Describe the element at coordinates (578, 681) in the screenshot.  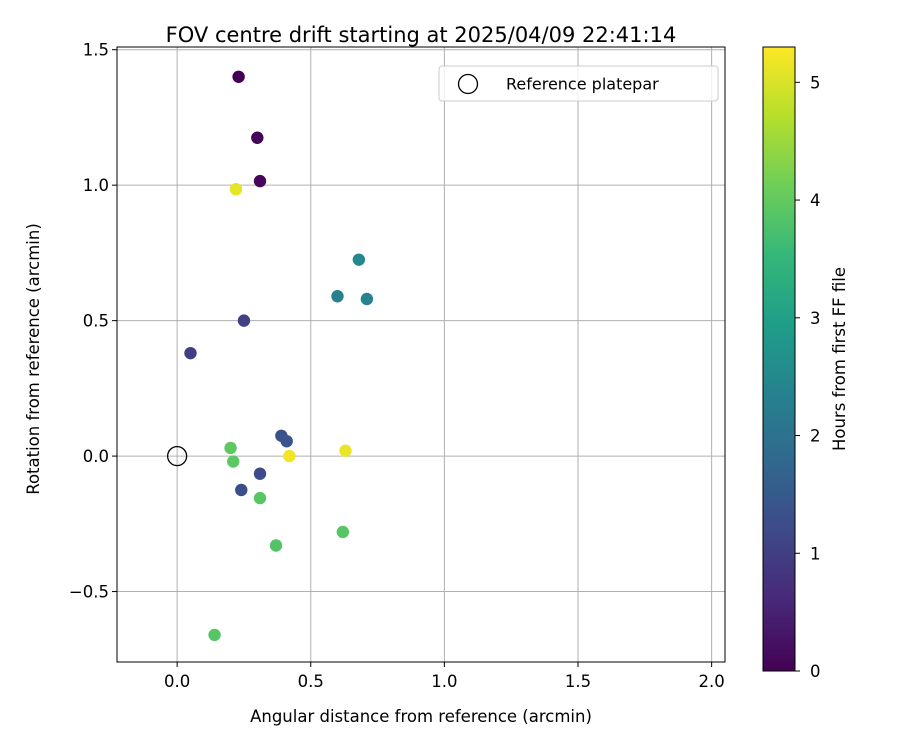
I see `x-tick-label: 1.5` at that location.